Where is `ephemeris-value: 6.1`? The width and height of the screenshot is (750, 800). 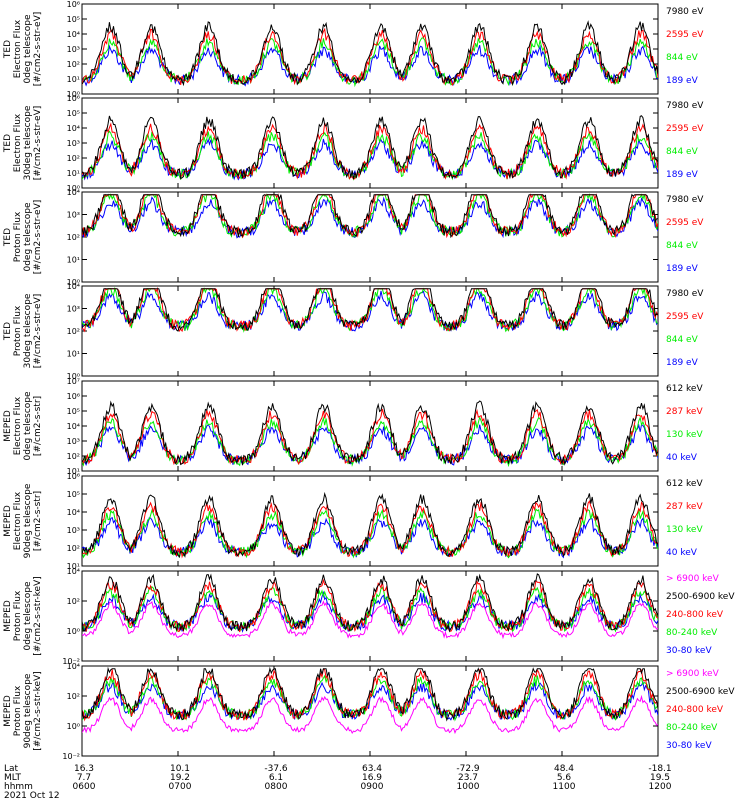 ephemeris-value: 6.1 is located at coordinates (276, 778).